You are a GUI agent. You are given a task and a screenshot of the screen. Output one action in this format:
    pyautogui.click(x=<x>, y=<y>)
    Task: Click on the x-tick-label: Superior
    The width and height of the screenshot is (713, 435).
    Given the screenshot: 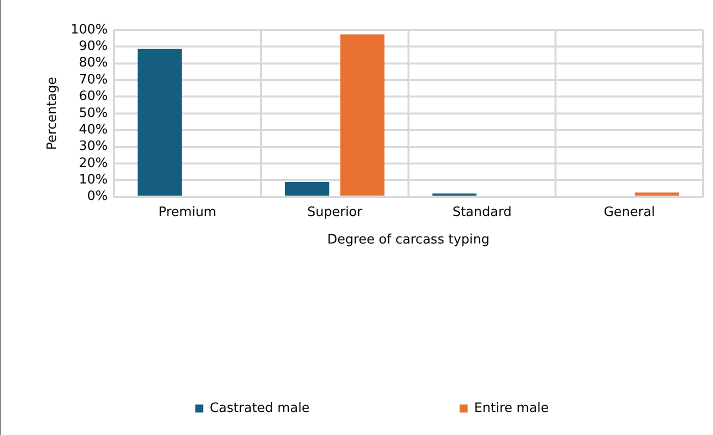 What is the action you would take?
    pyautogui.click(x=335, y=212)
    